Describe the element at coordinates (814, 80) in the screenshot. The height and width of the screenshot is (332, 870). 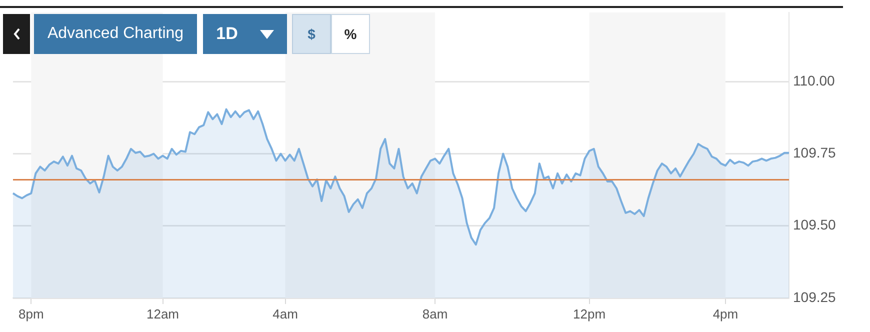
I see `y-tick-label: 110.00` at that location.